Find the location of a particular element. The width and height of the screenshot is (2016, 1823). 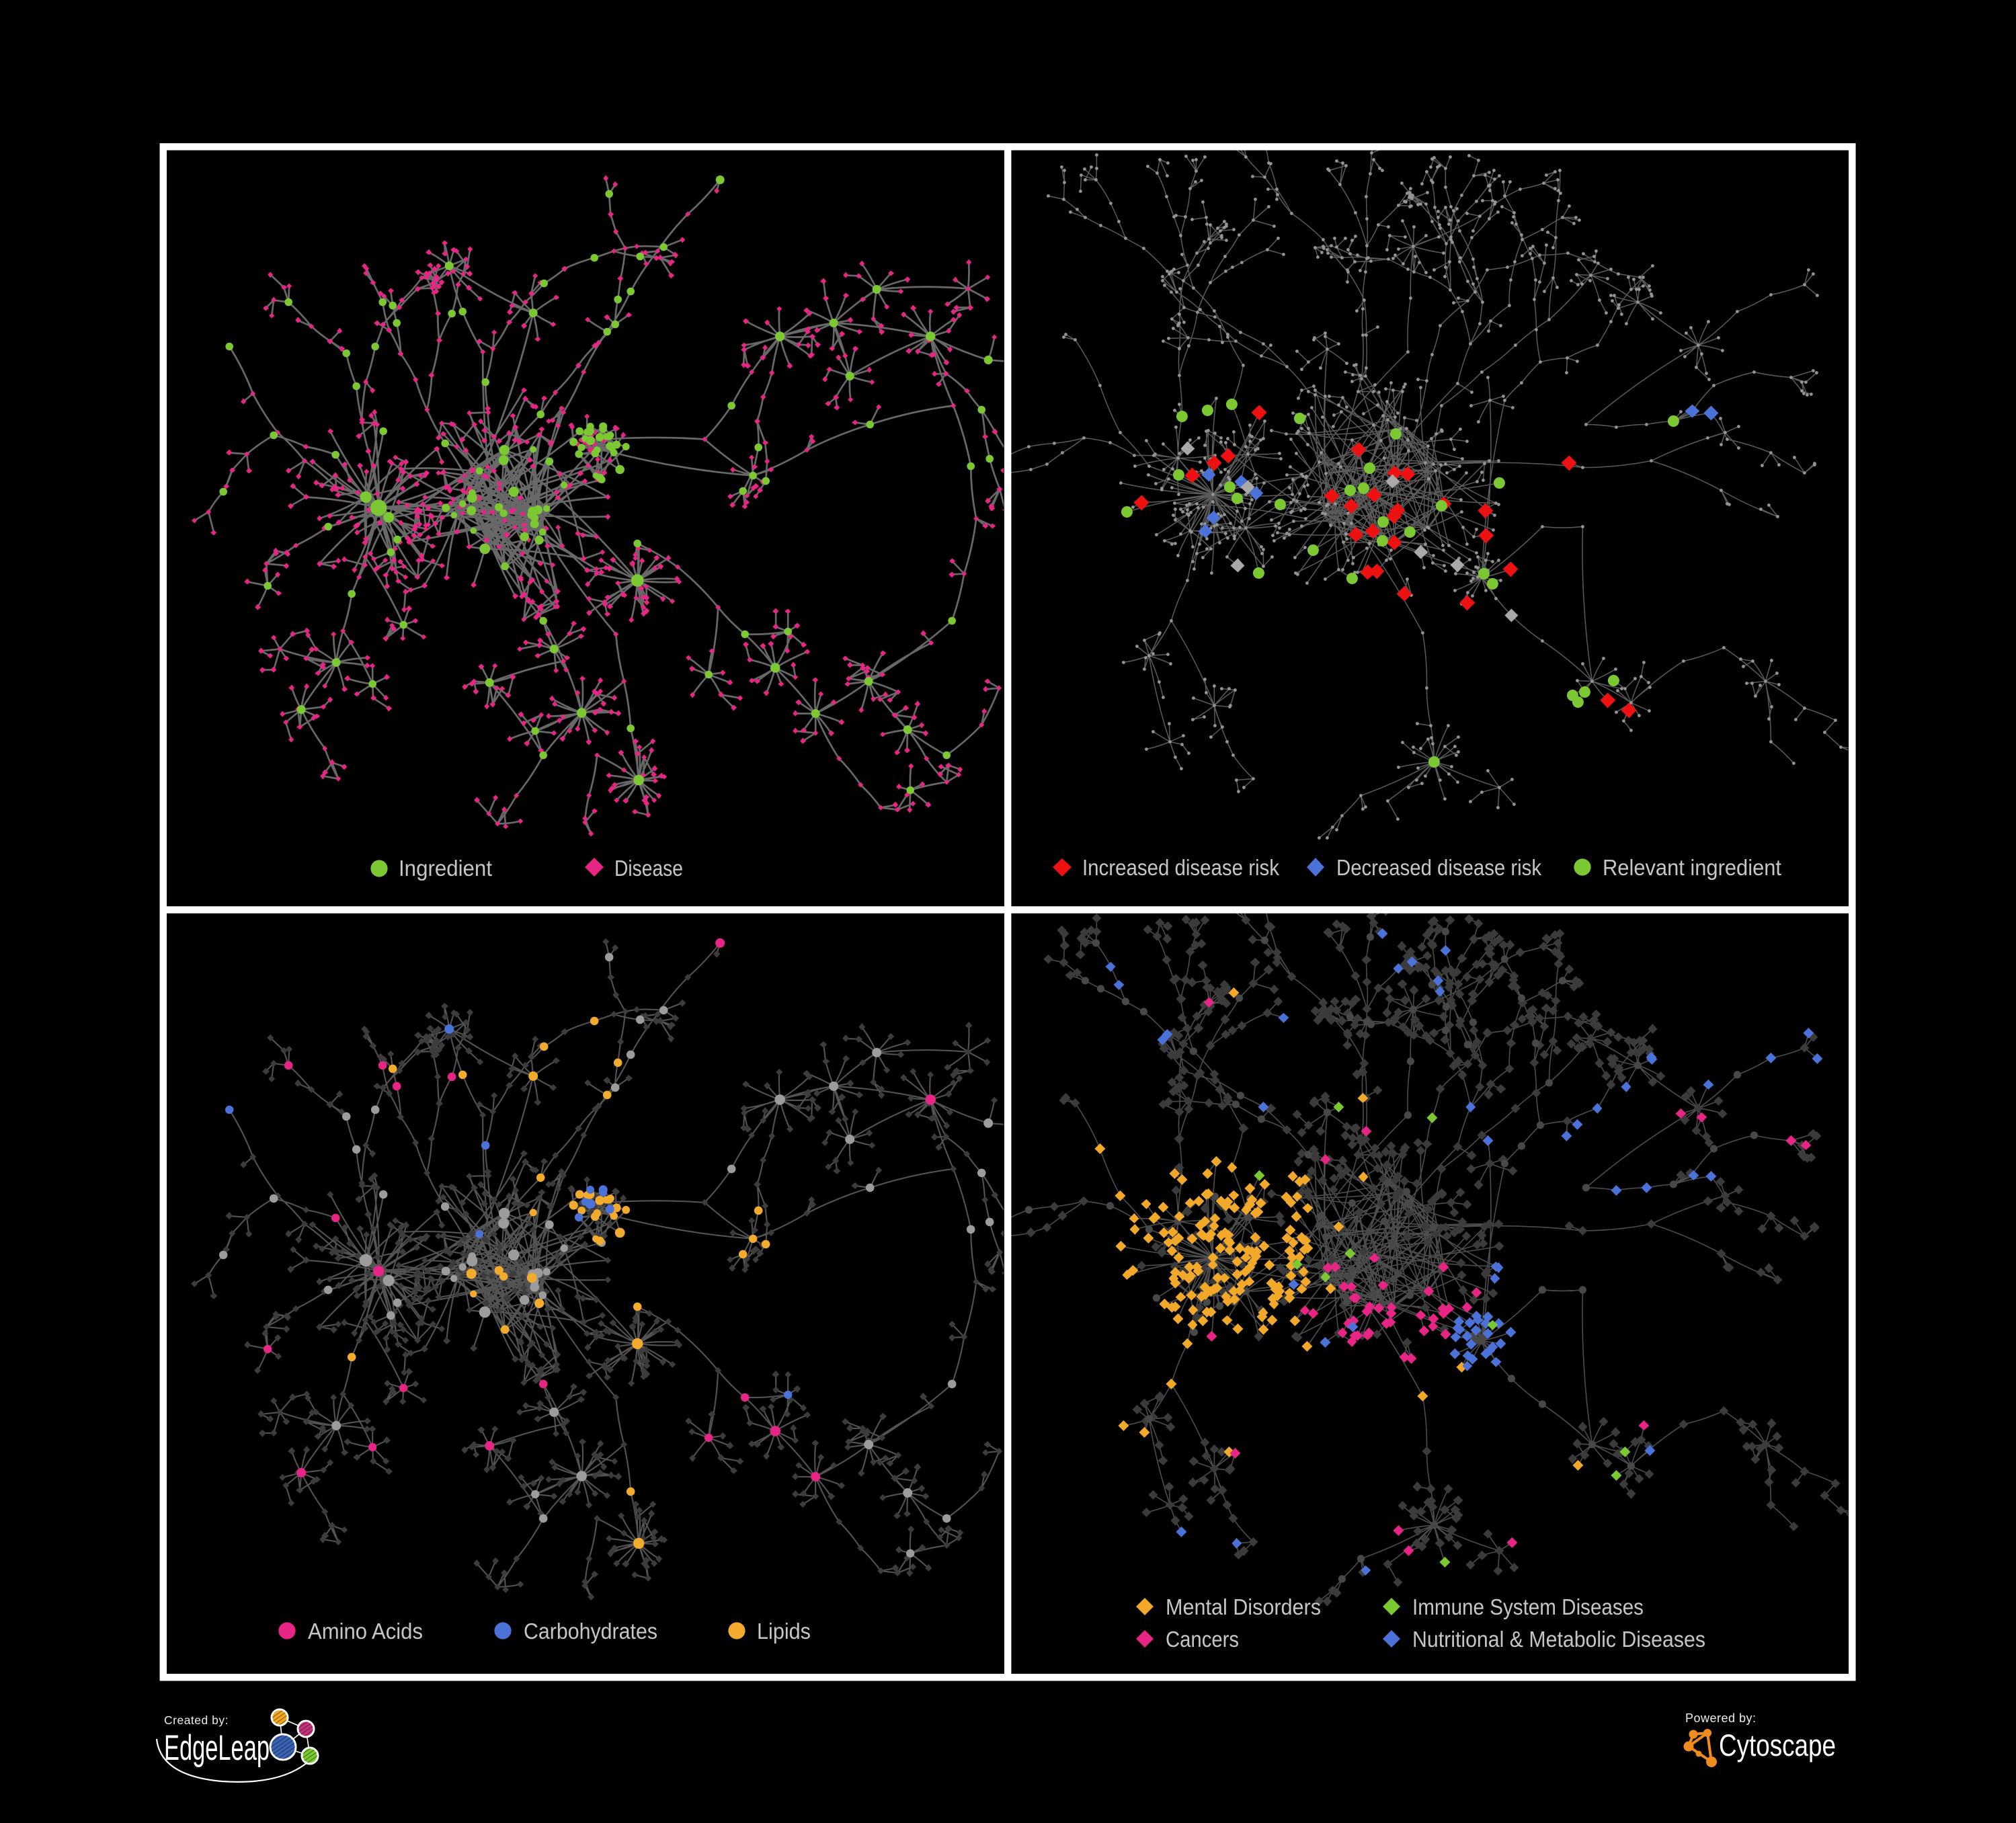

svg-text: Carbohydrates is located at coordinates (590, 1631).